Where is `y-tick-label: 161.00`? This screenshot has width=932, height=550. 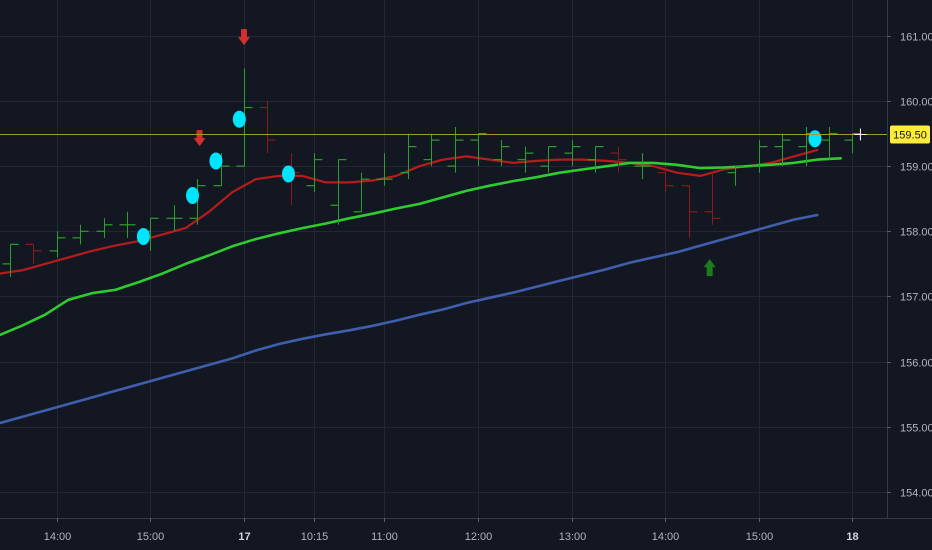
y-tick-label: 161.00 is located at coordinates (916, 38).